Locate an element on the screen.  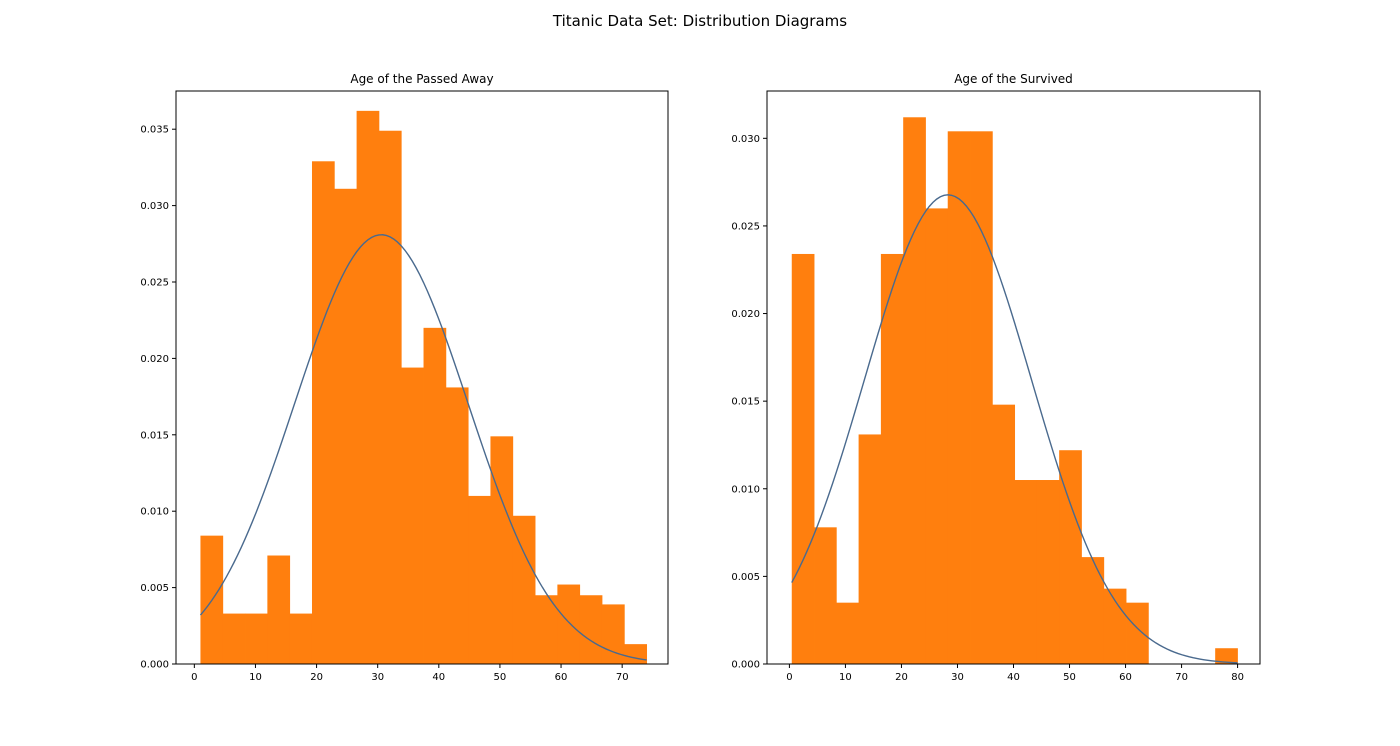
x-tick-label: 80 is located at coordinates (1237, 677).